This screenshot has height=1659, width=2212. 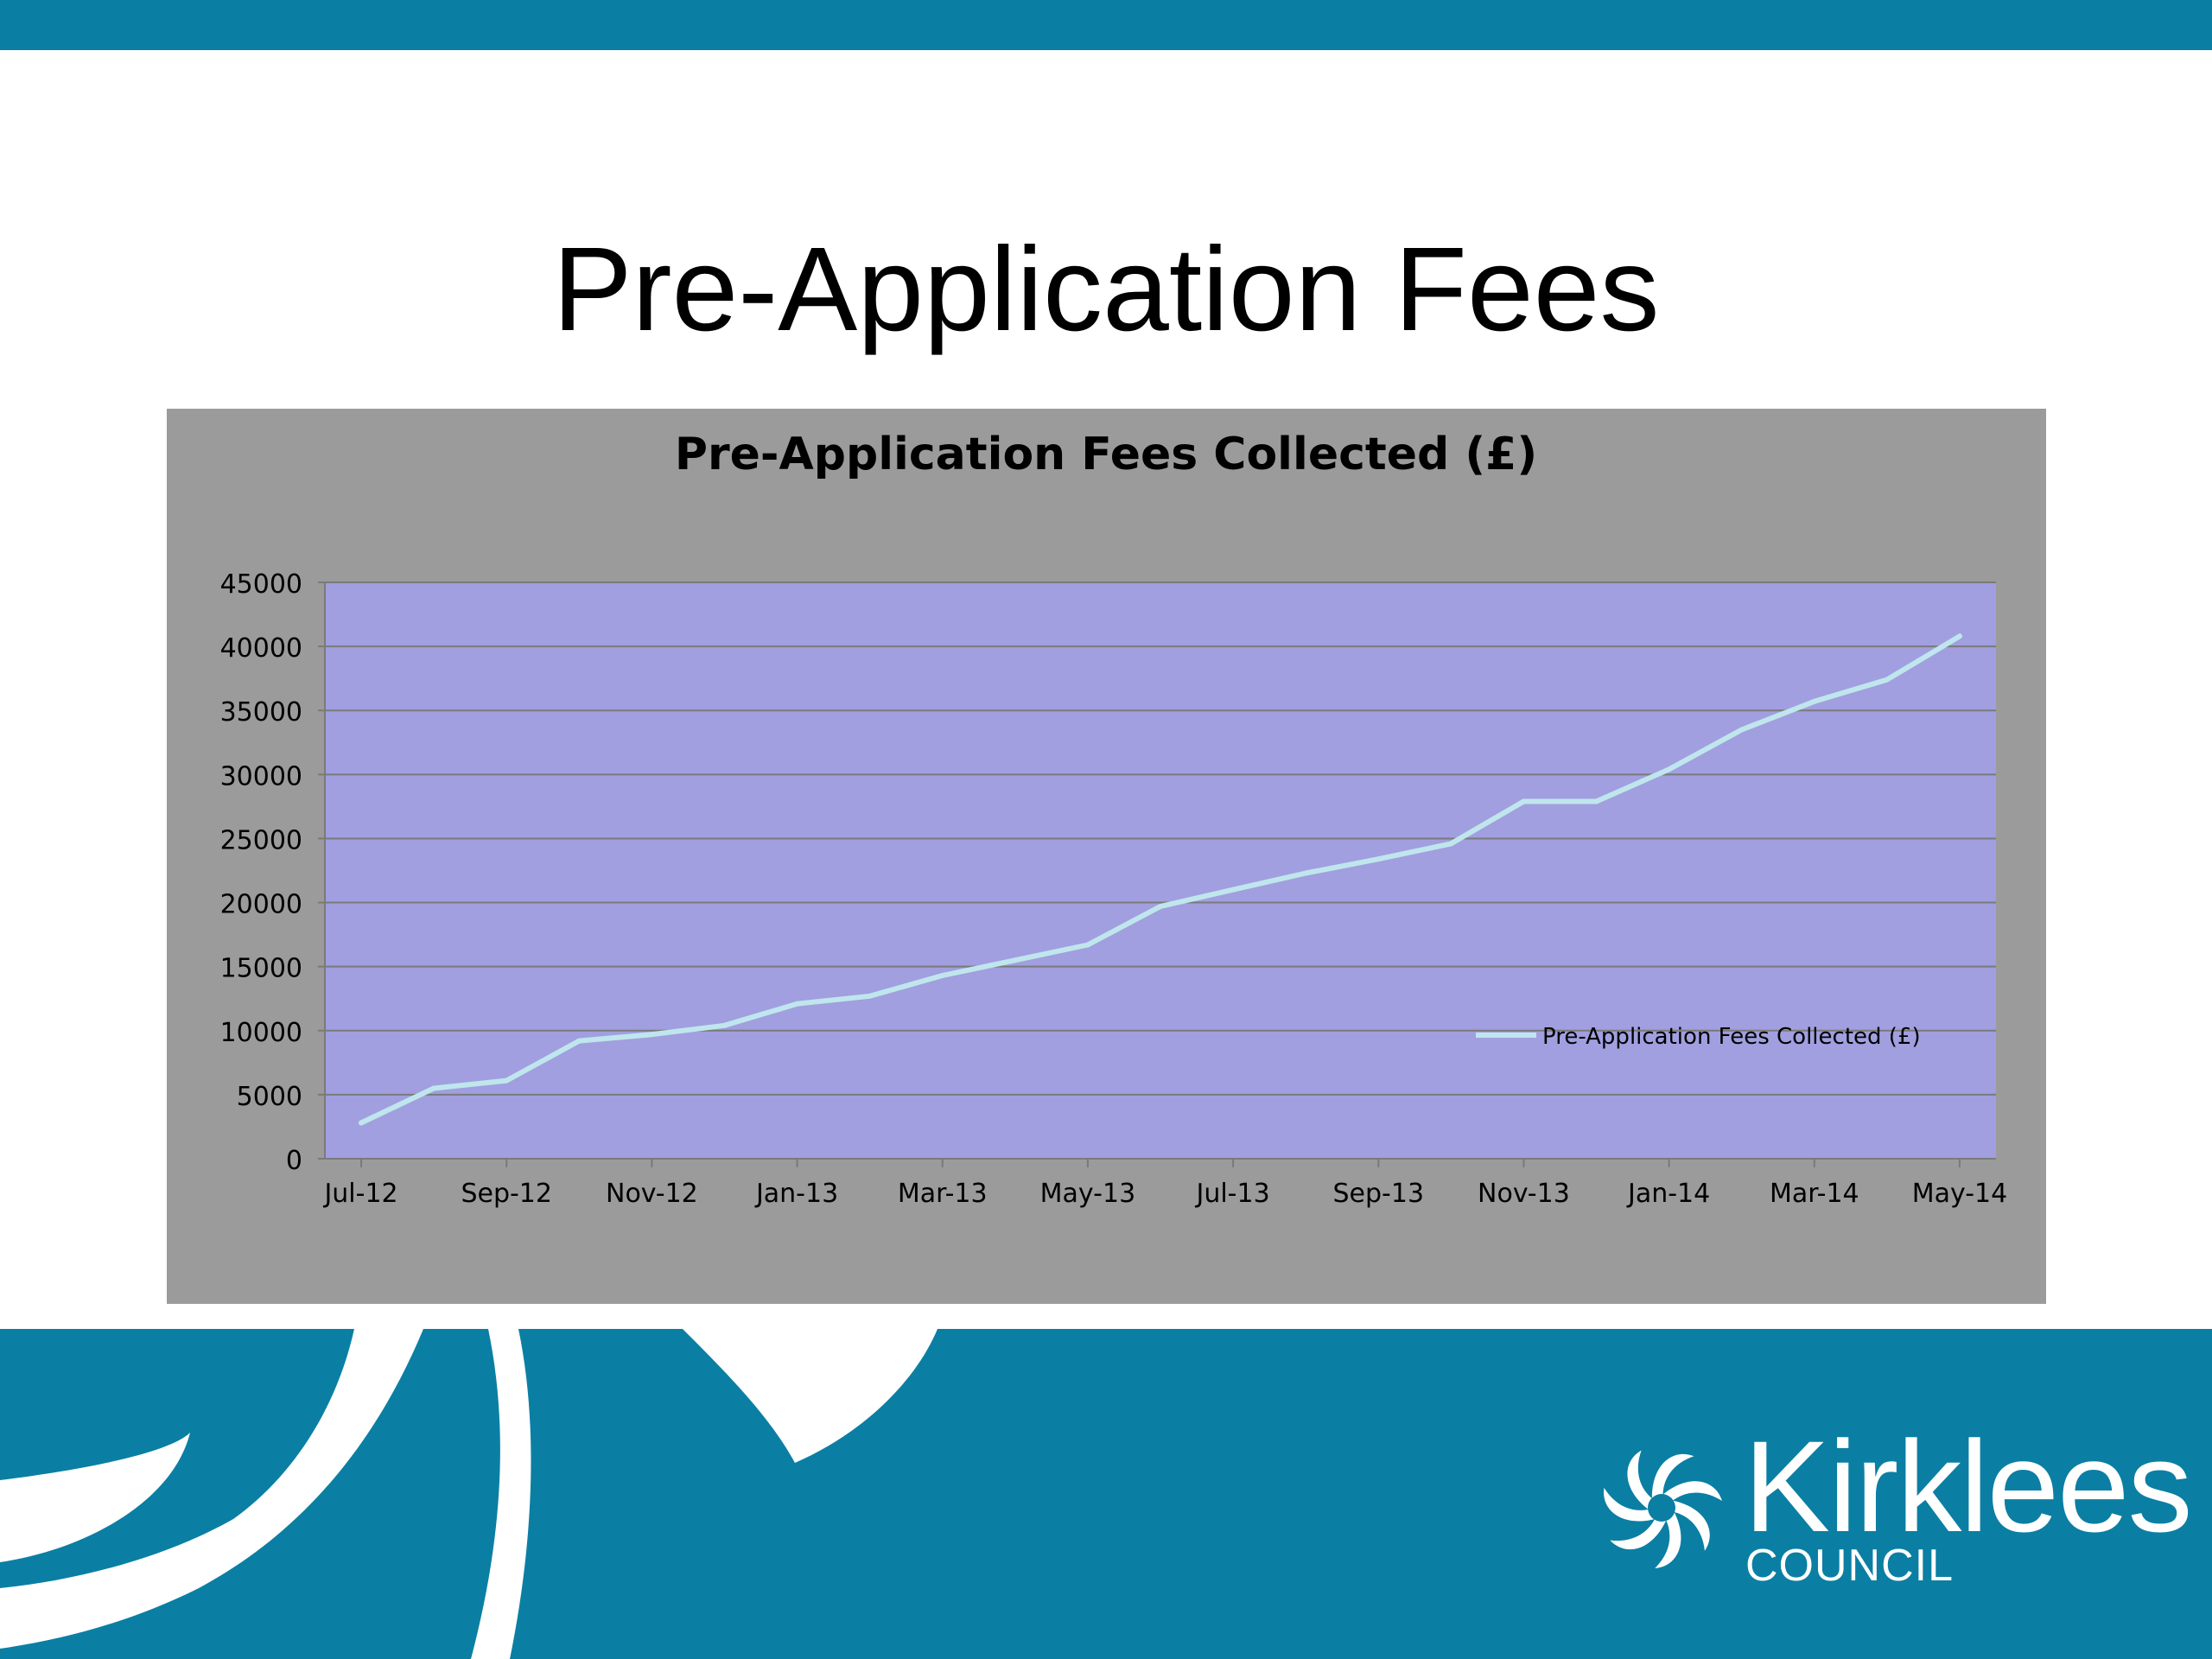 What do you see at coordinates (1088, 1194) in the screenshot?
I see `x-tick-label: May-13` at bounding box center [1088, 1194].